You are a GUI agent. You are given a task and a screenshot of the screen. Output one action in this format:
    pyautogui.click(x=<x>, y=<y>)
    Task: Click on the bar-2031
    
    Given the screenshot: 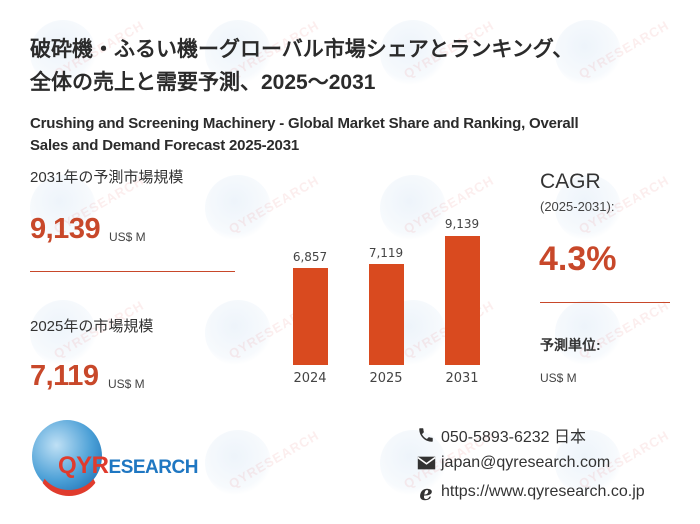 What is the action you would take?
    pyautogui.click(x=462, y=300)
    